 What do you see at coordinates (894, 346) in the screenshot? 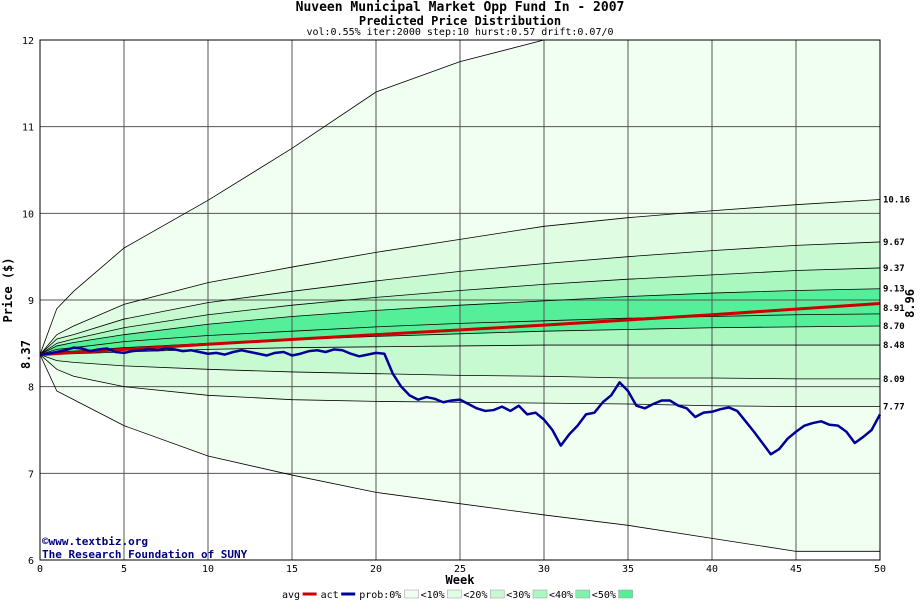
I see `percentile-end-label: 8.48` at bounding box center [894, 346].